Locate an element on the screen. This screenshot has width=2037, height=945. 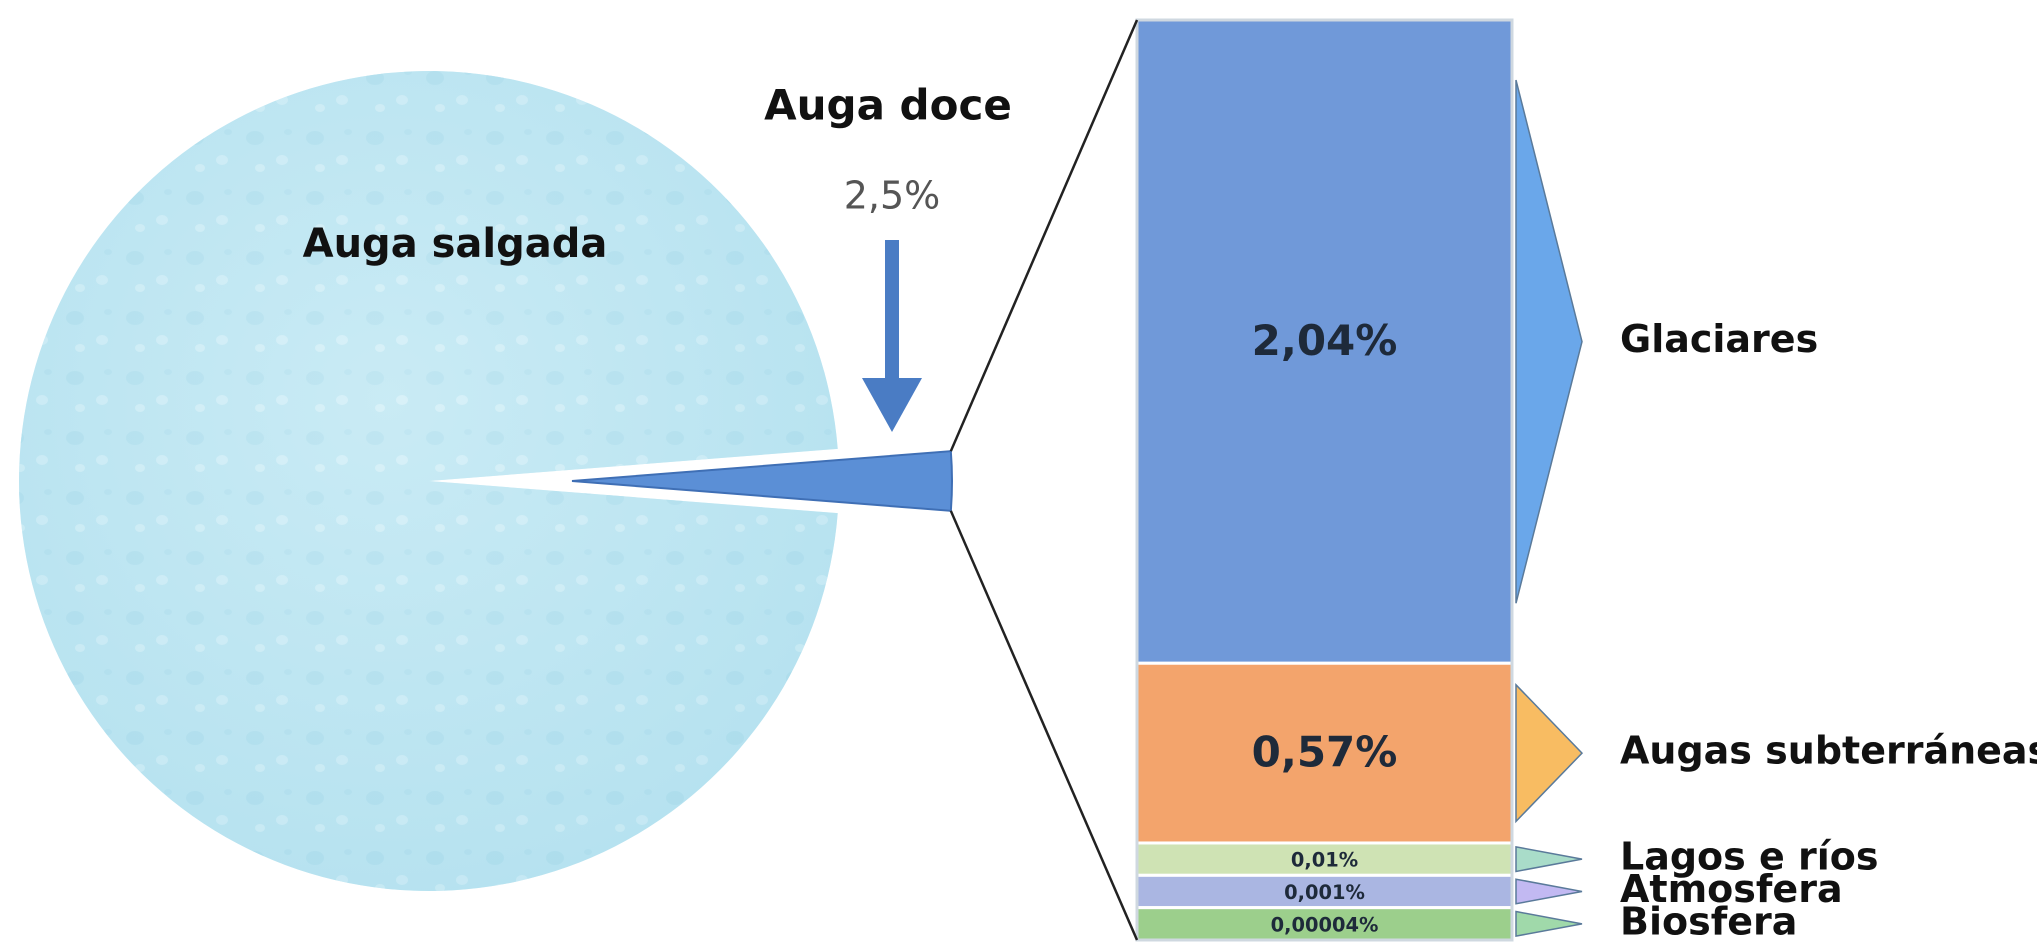
data-label: 0,57% is located at coordinates (1325, 752).